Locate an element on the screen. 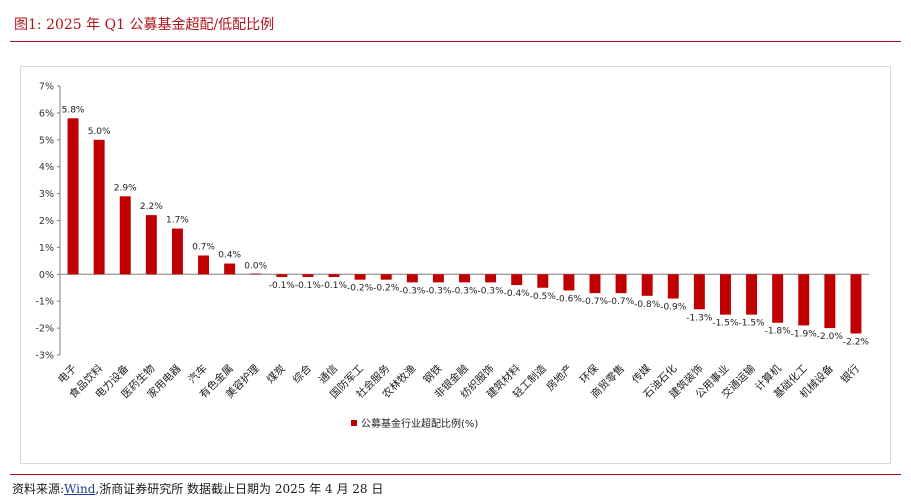  data-label: 2.2% is located at coordinates (151, 207).